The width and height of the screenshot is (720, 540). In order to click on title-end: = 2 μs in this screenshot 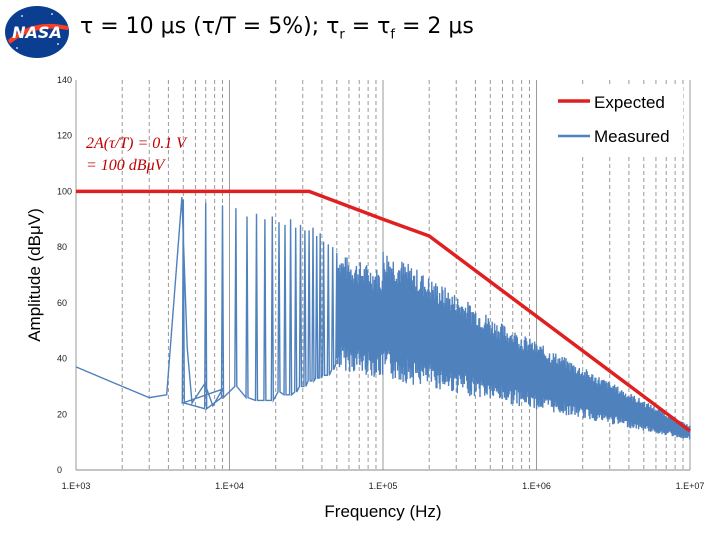, I will do `click(434, 26)`.